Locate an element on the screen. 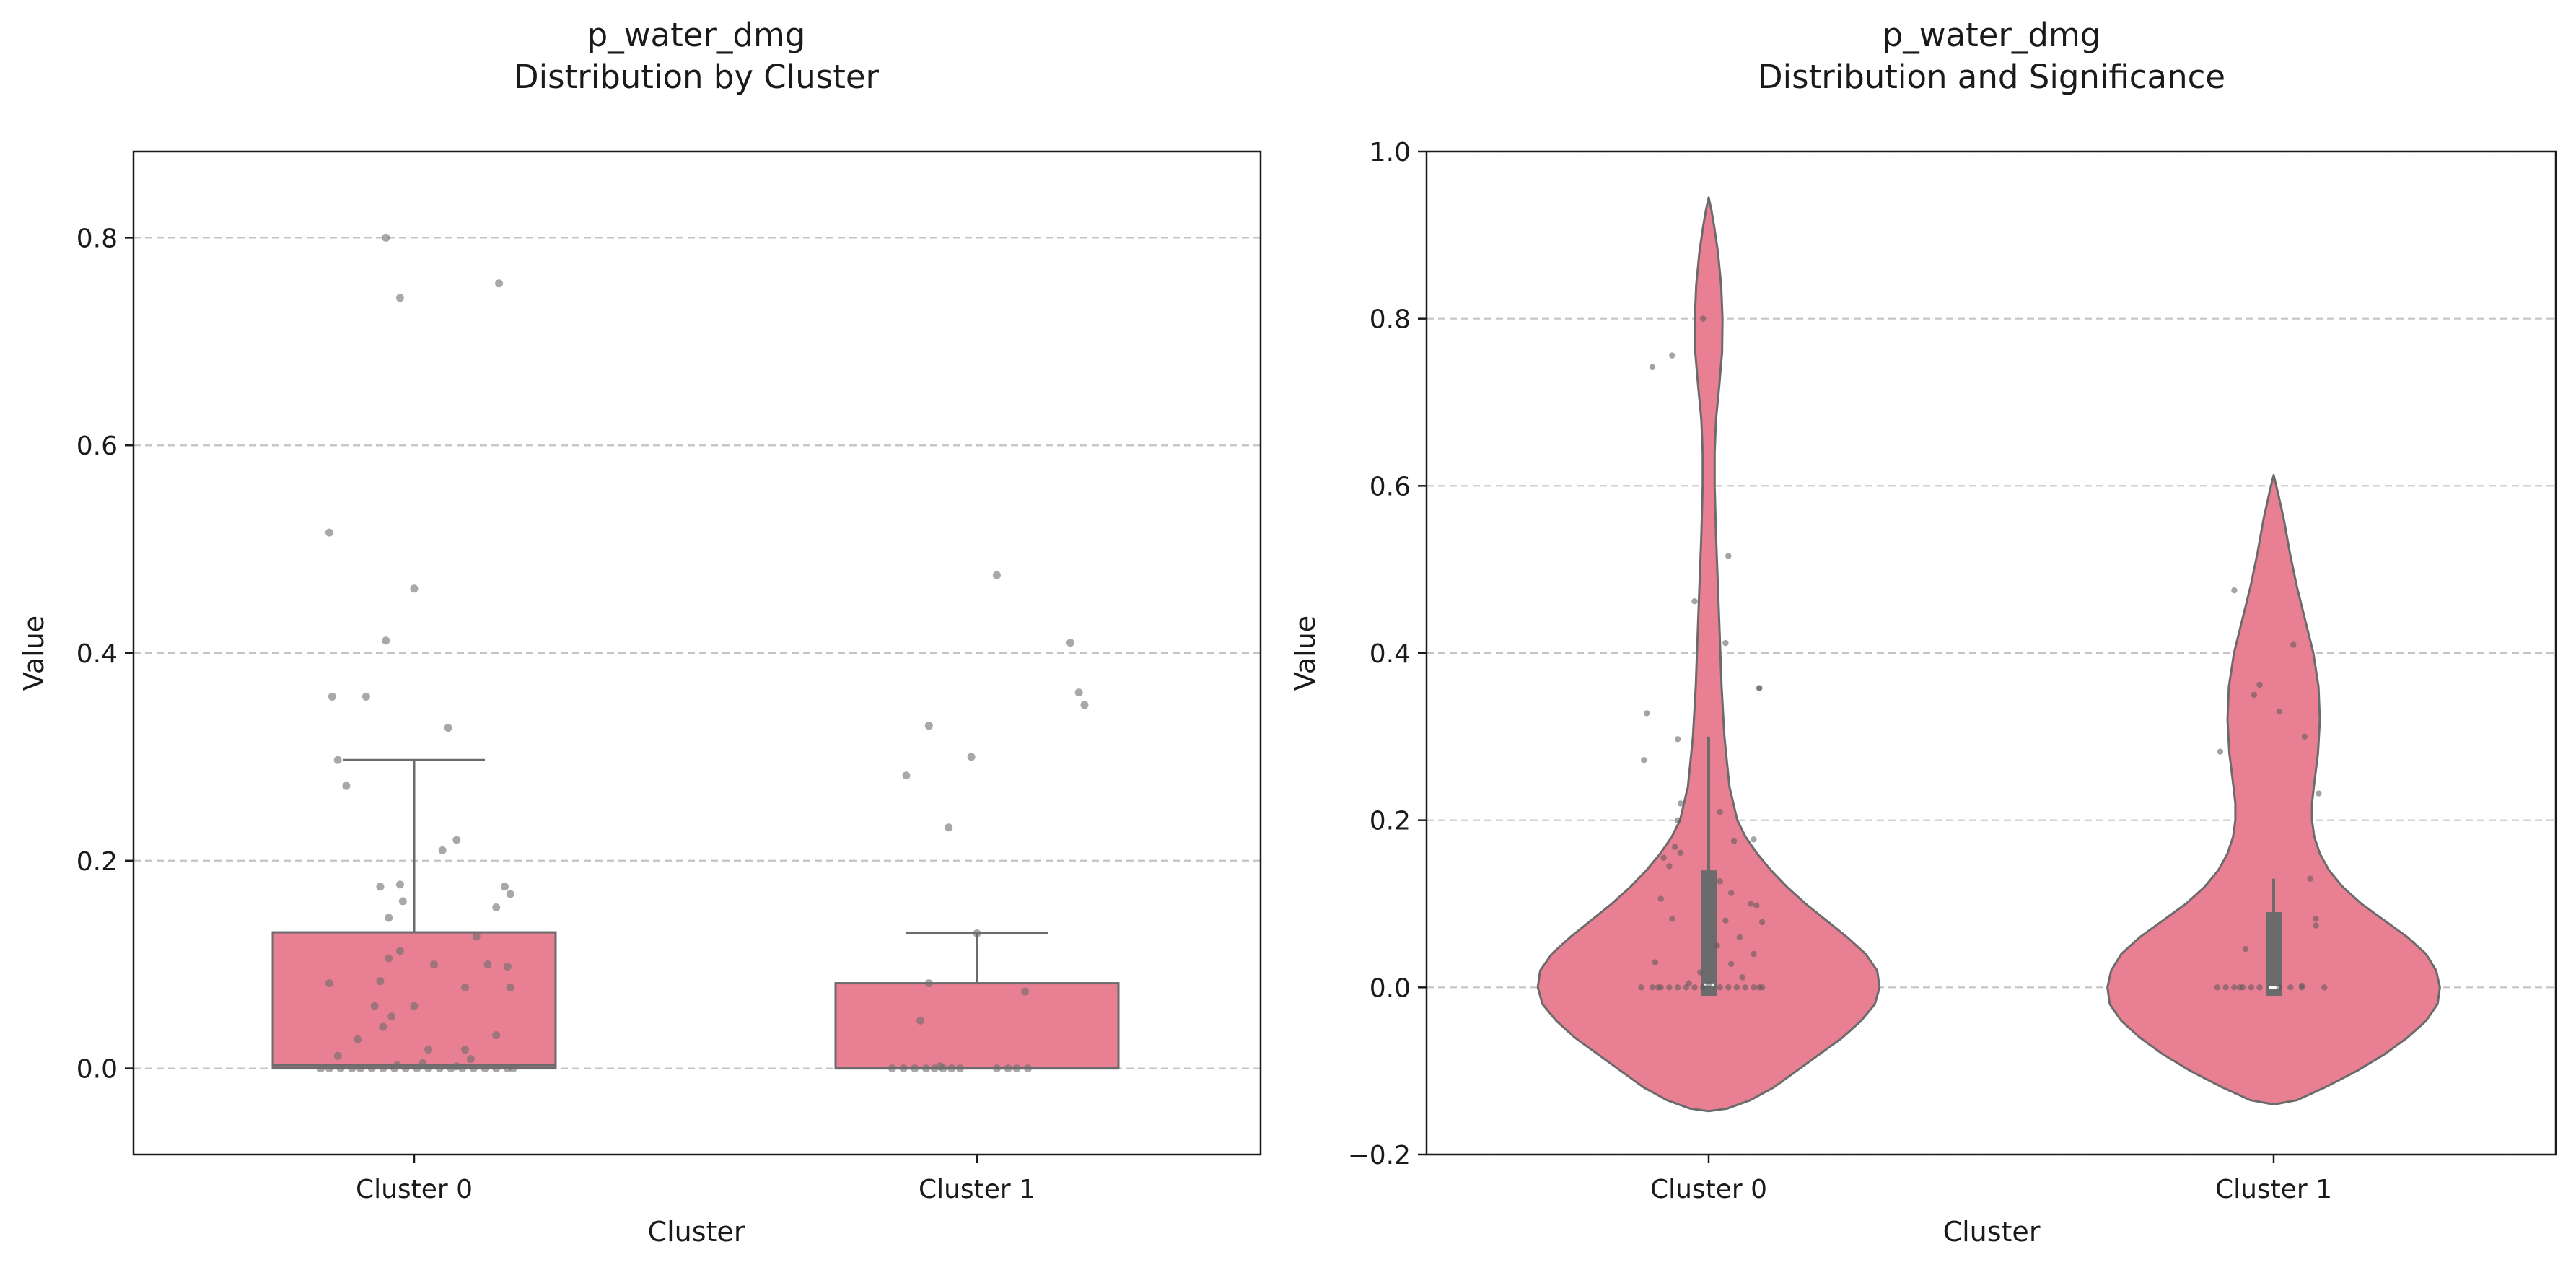 This screenshot has height=1270, width=2576. chart-title-line2: Distribution and Significance is located at coordinates (1992, 77).